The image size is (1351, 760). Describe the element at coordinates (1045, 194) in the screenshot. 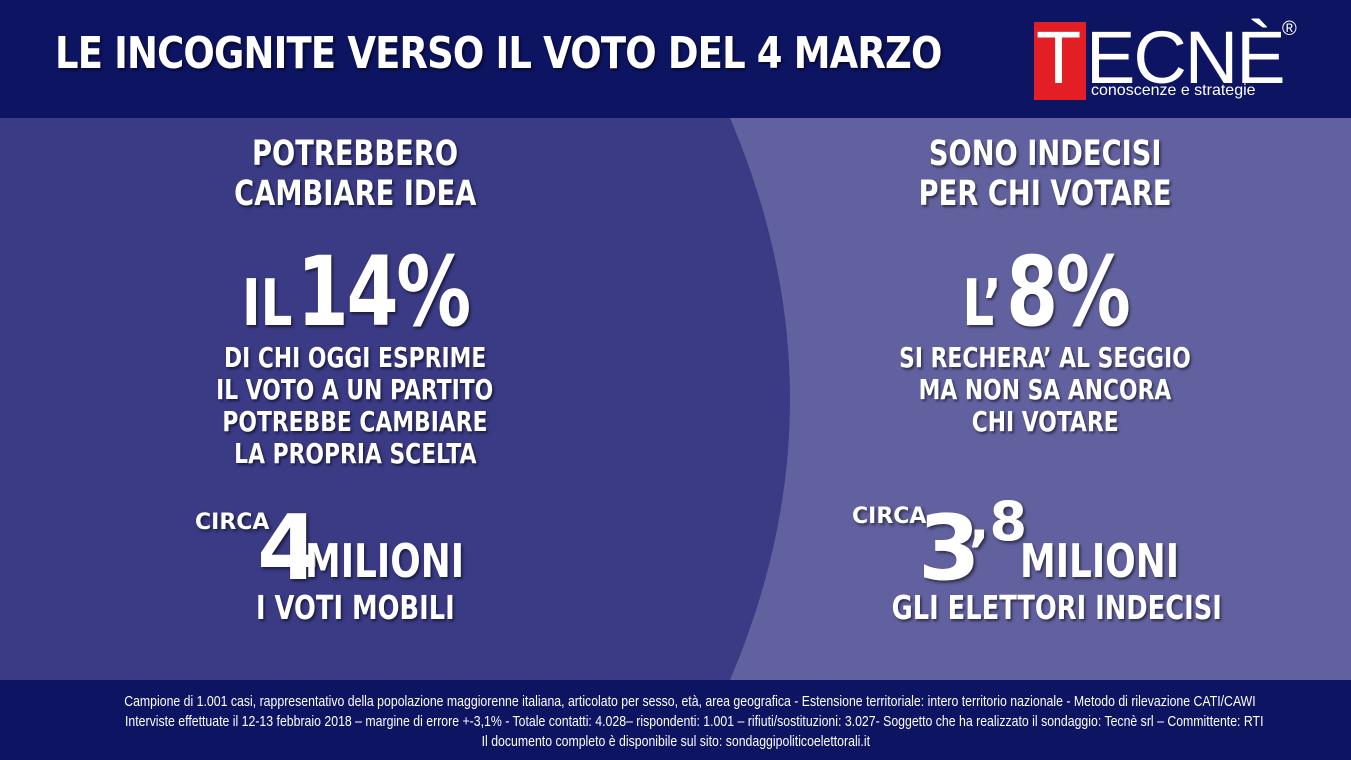

I see `right-heading-line2: PER CHI VOTARE` at that location.